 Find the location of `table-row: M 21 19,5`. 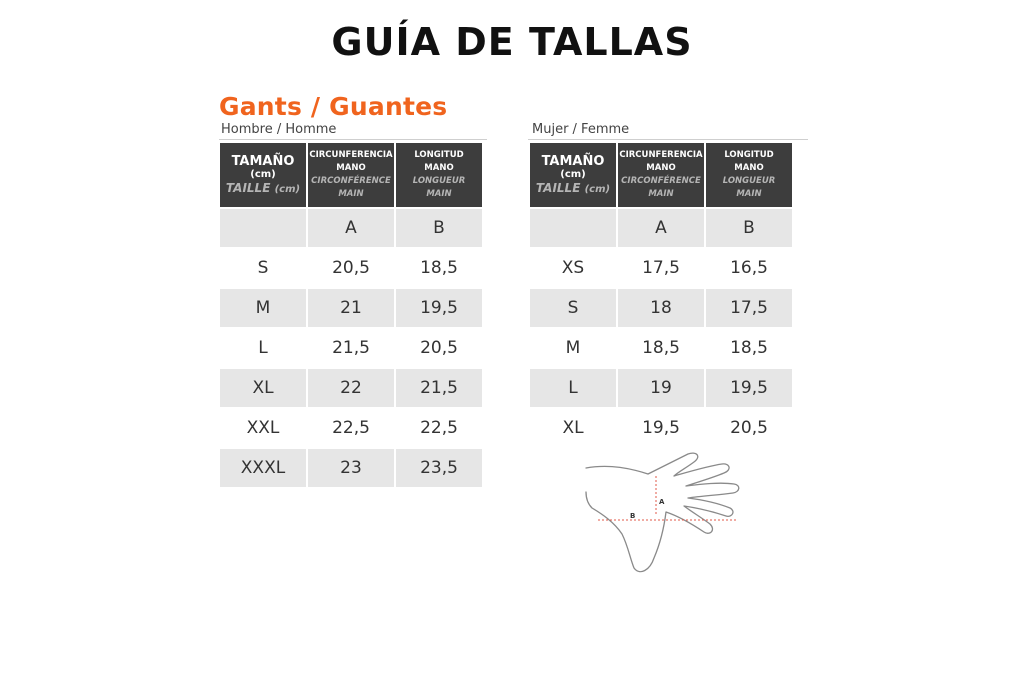

table-row: M 21 19,5 is located at coordinates (351, 308).